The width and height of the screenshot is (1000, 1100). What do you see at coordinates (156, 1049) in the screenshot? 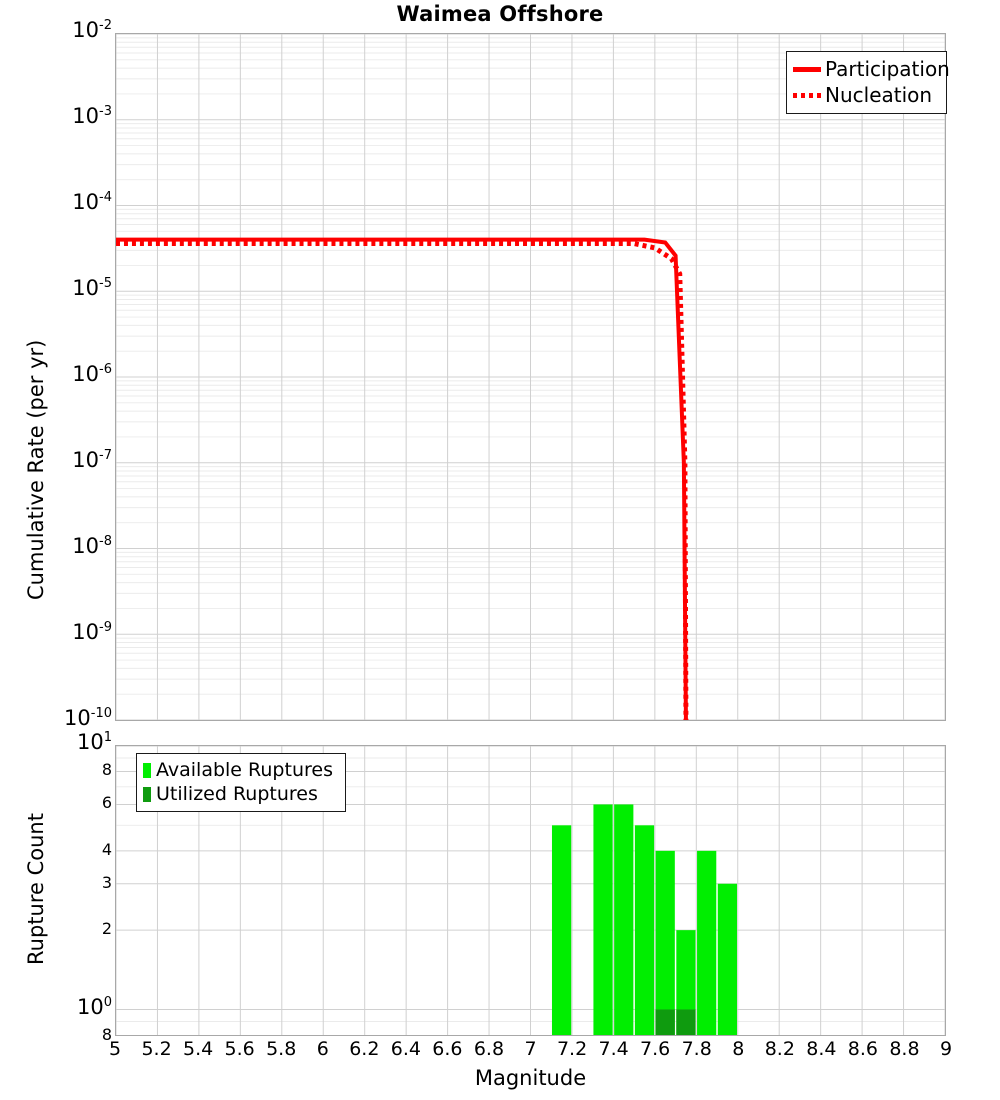
I see `x-tick-label: 5.2` at bounding box center [156, 1049].